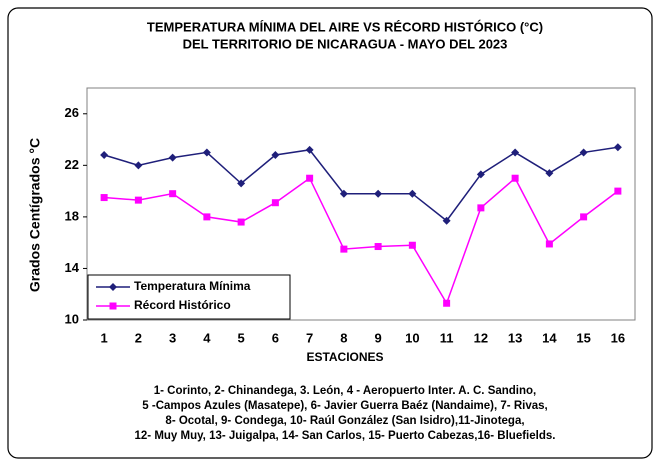  What do you see at coordinates (192, 286) in the screenshot?
I see `legend-label: Temperatura Mínima` at bounding box center [192, 286].